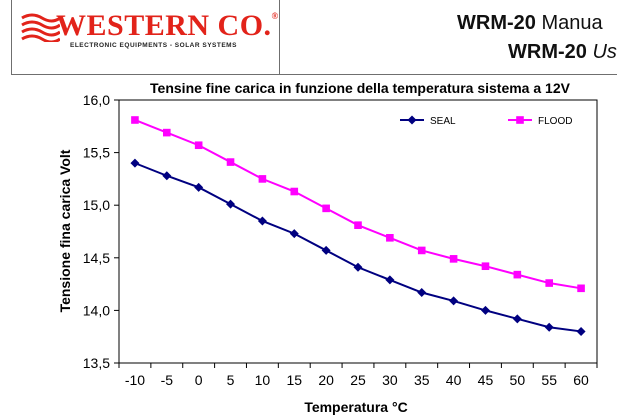  I want to click on x-tick-label: 55, so click(549, 380).